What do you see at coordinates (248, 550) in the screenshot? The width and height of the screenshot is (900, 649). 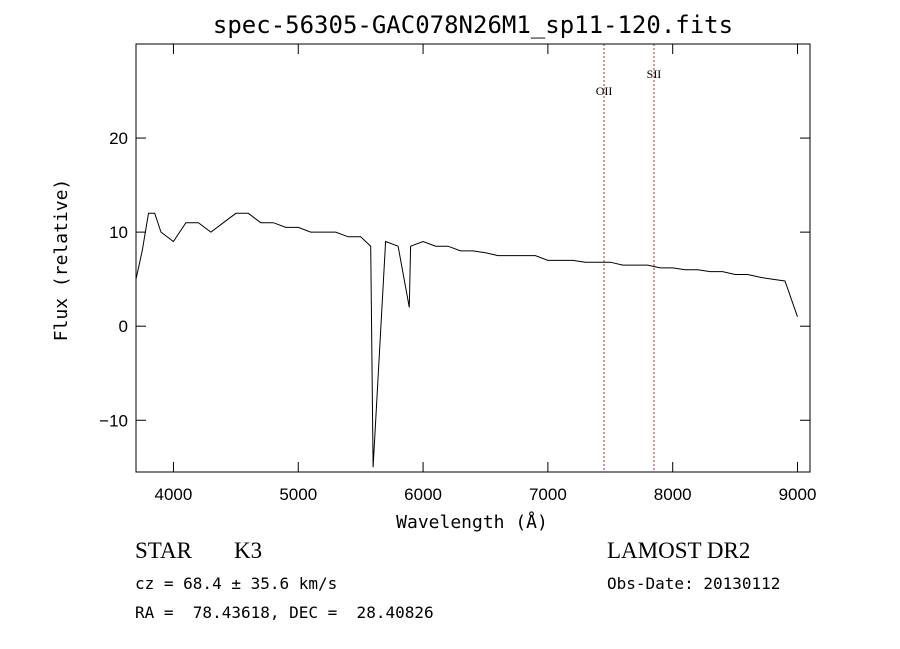 I see `subclass-label: K3` at bounding box center [248, 550].